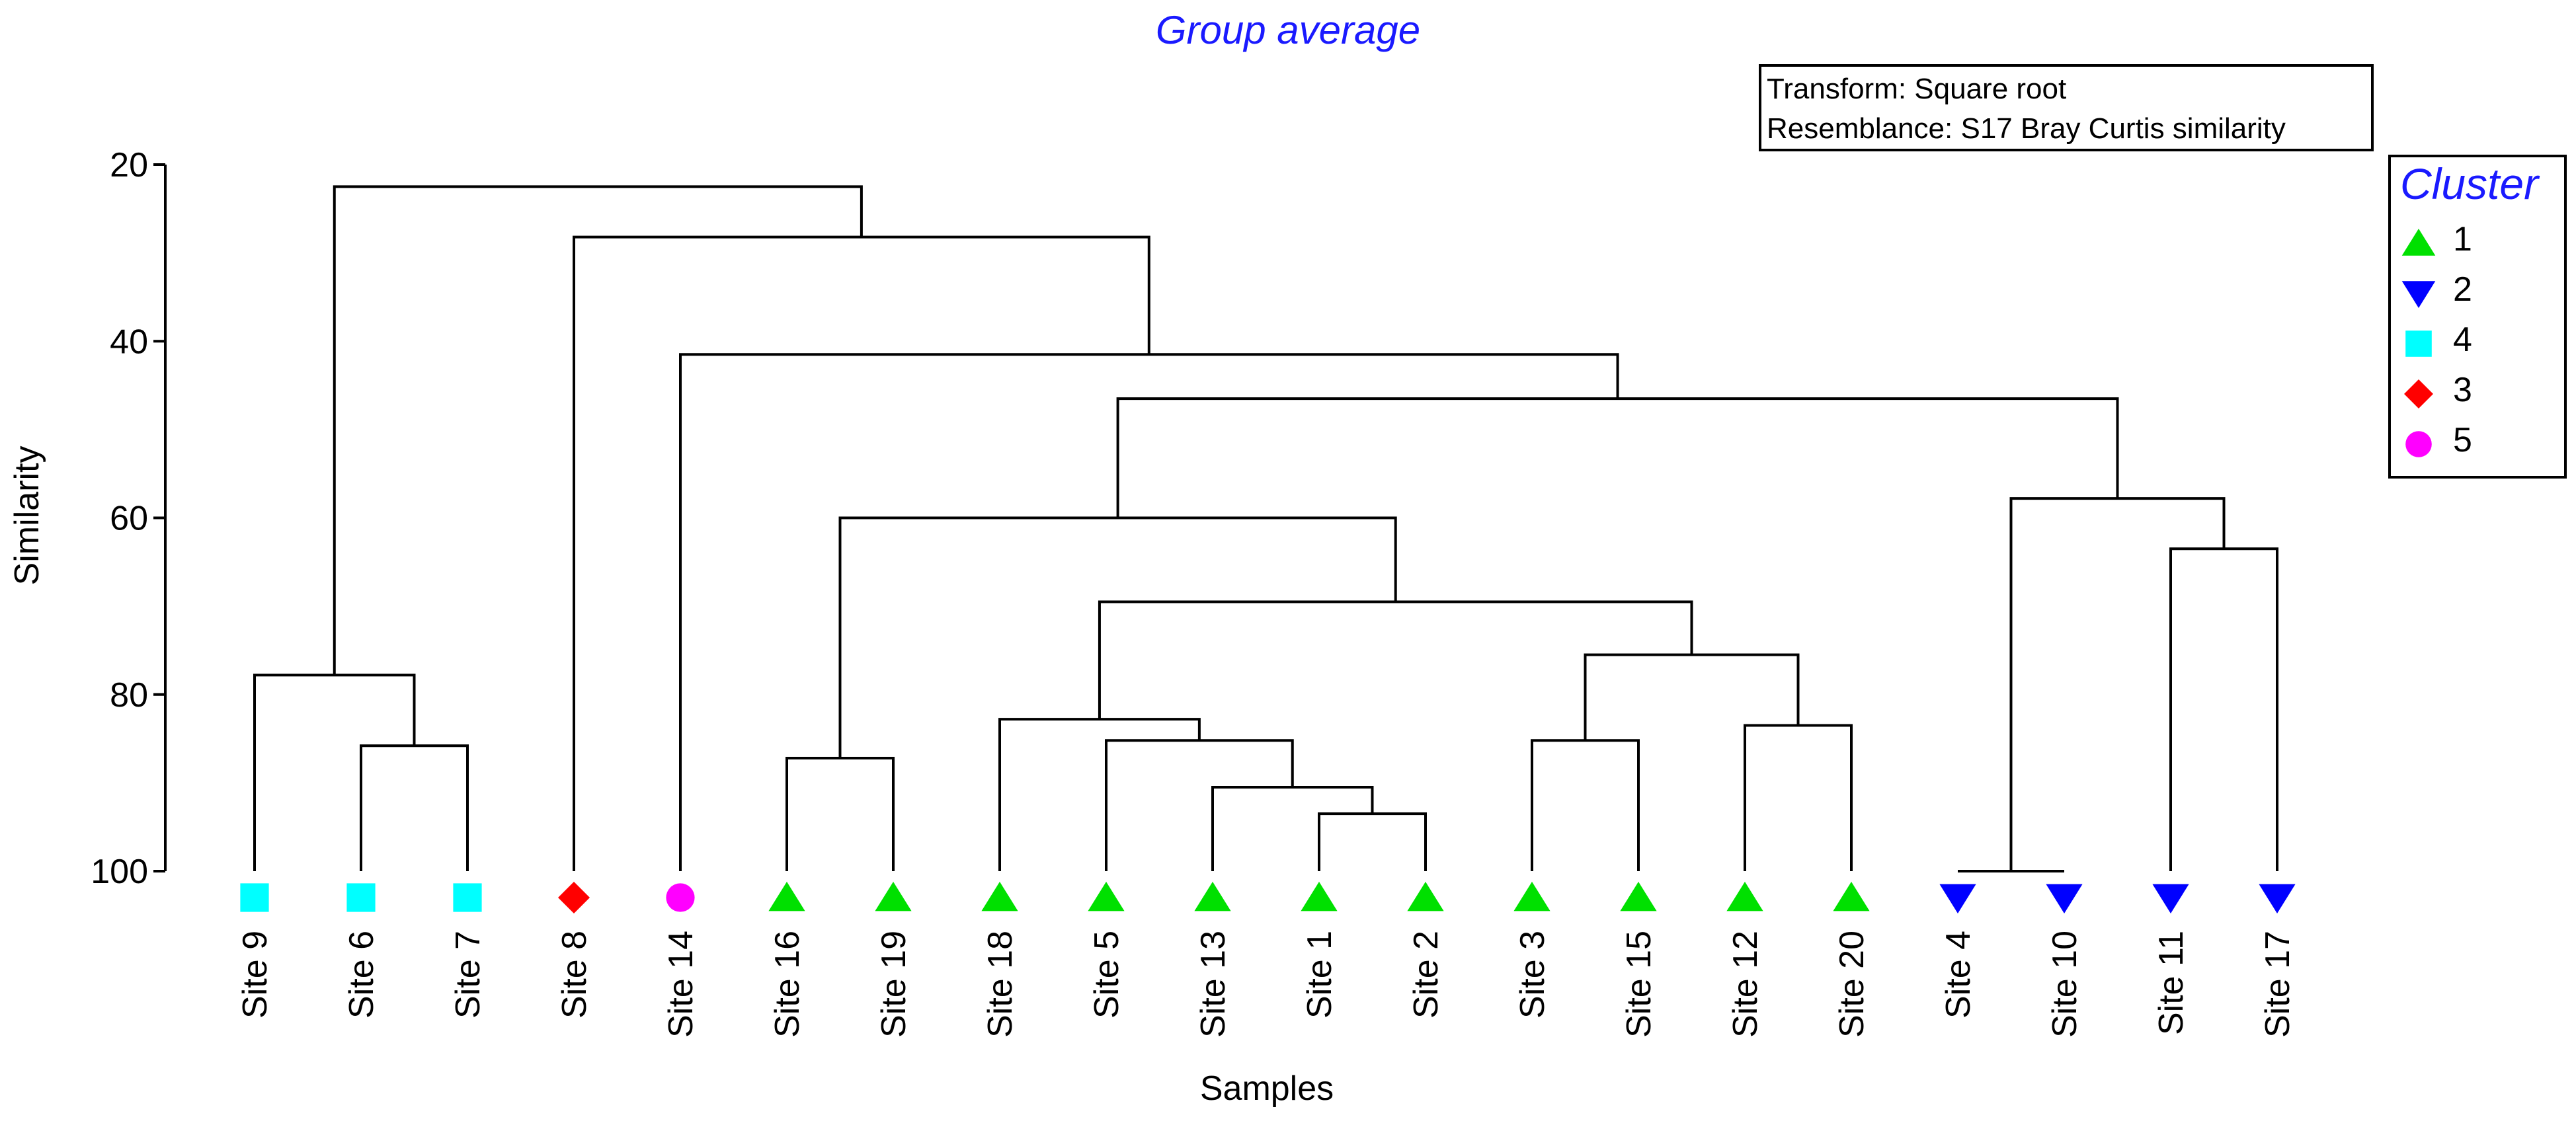 Image resolution: width=2576 pixels, height=1121 pixels. Describe the element at coordinates (1852, 985) in the screenshot. I see `leaf-label: Site 20` at that location.